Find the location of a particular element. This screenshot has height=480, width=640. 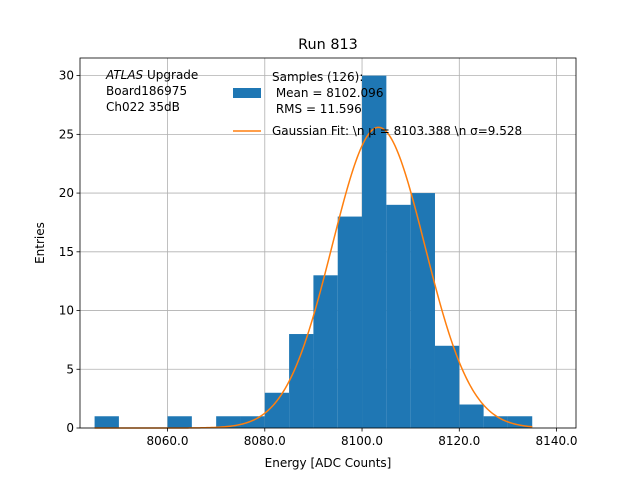

y-tick-label: 0 is located at coordinates (70, 428).